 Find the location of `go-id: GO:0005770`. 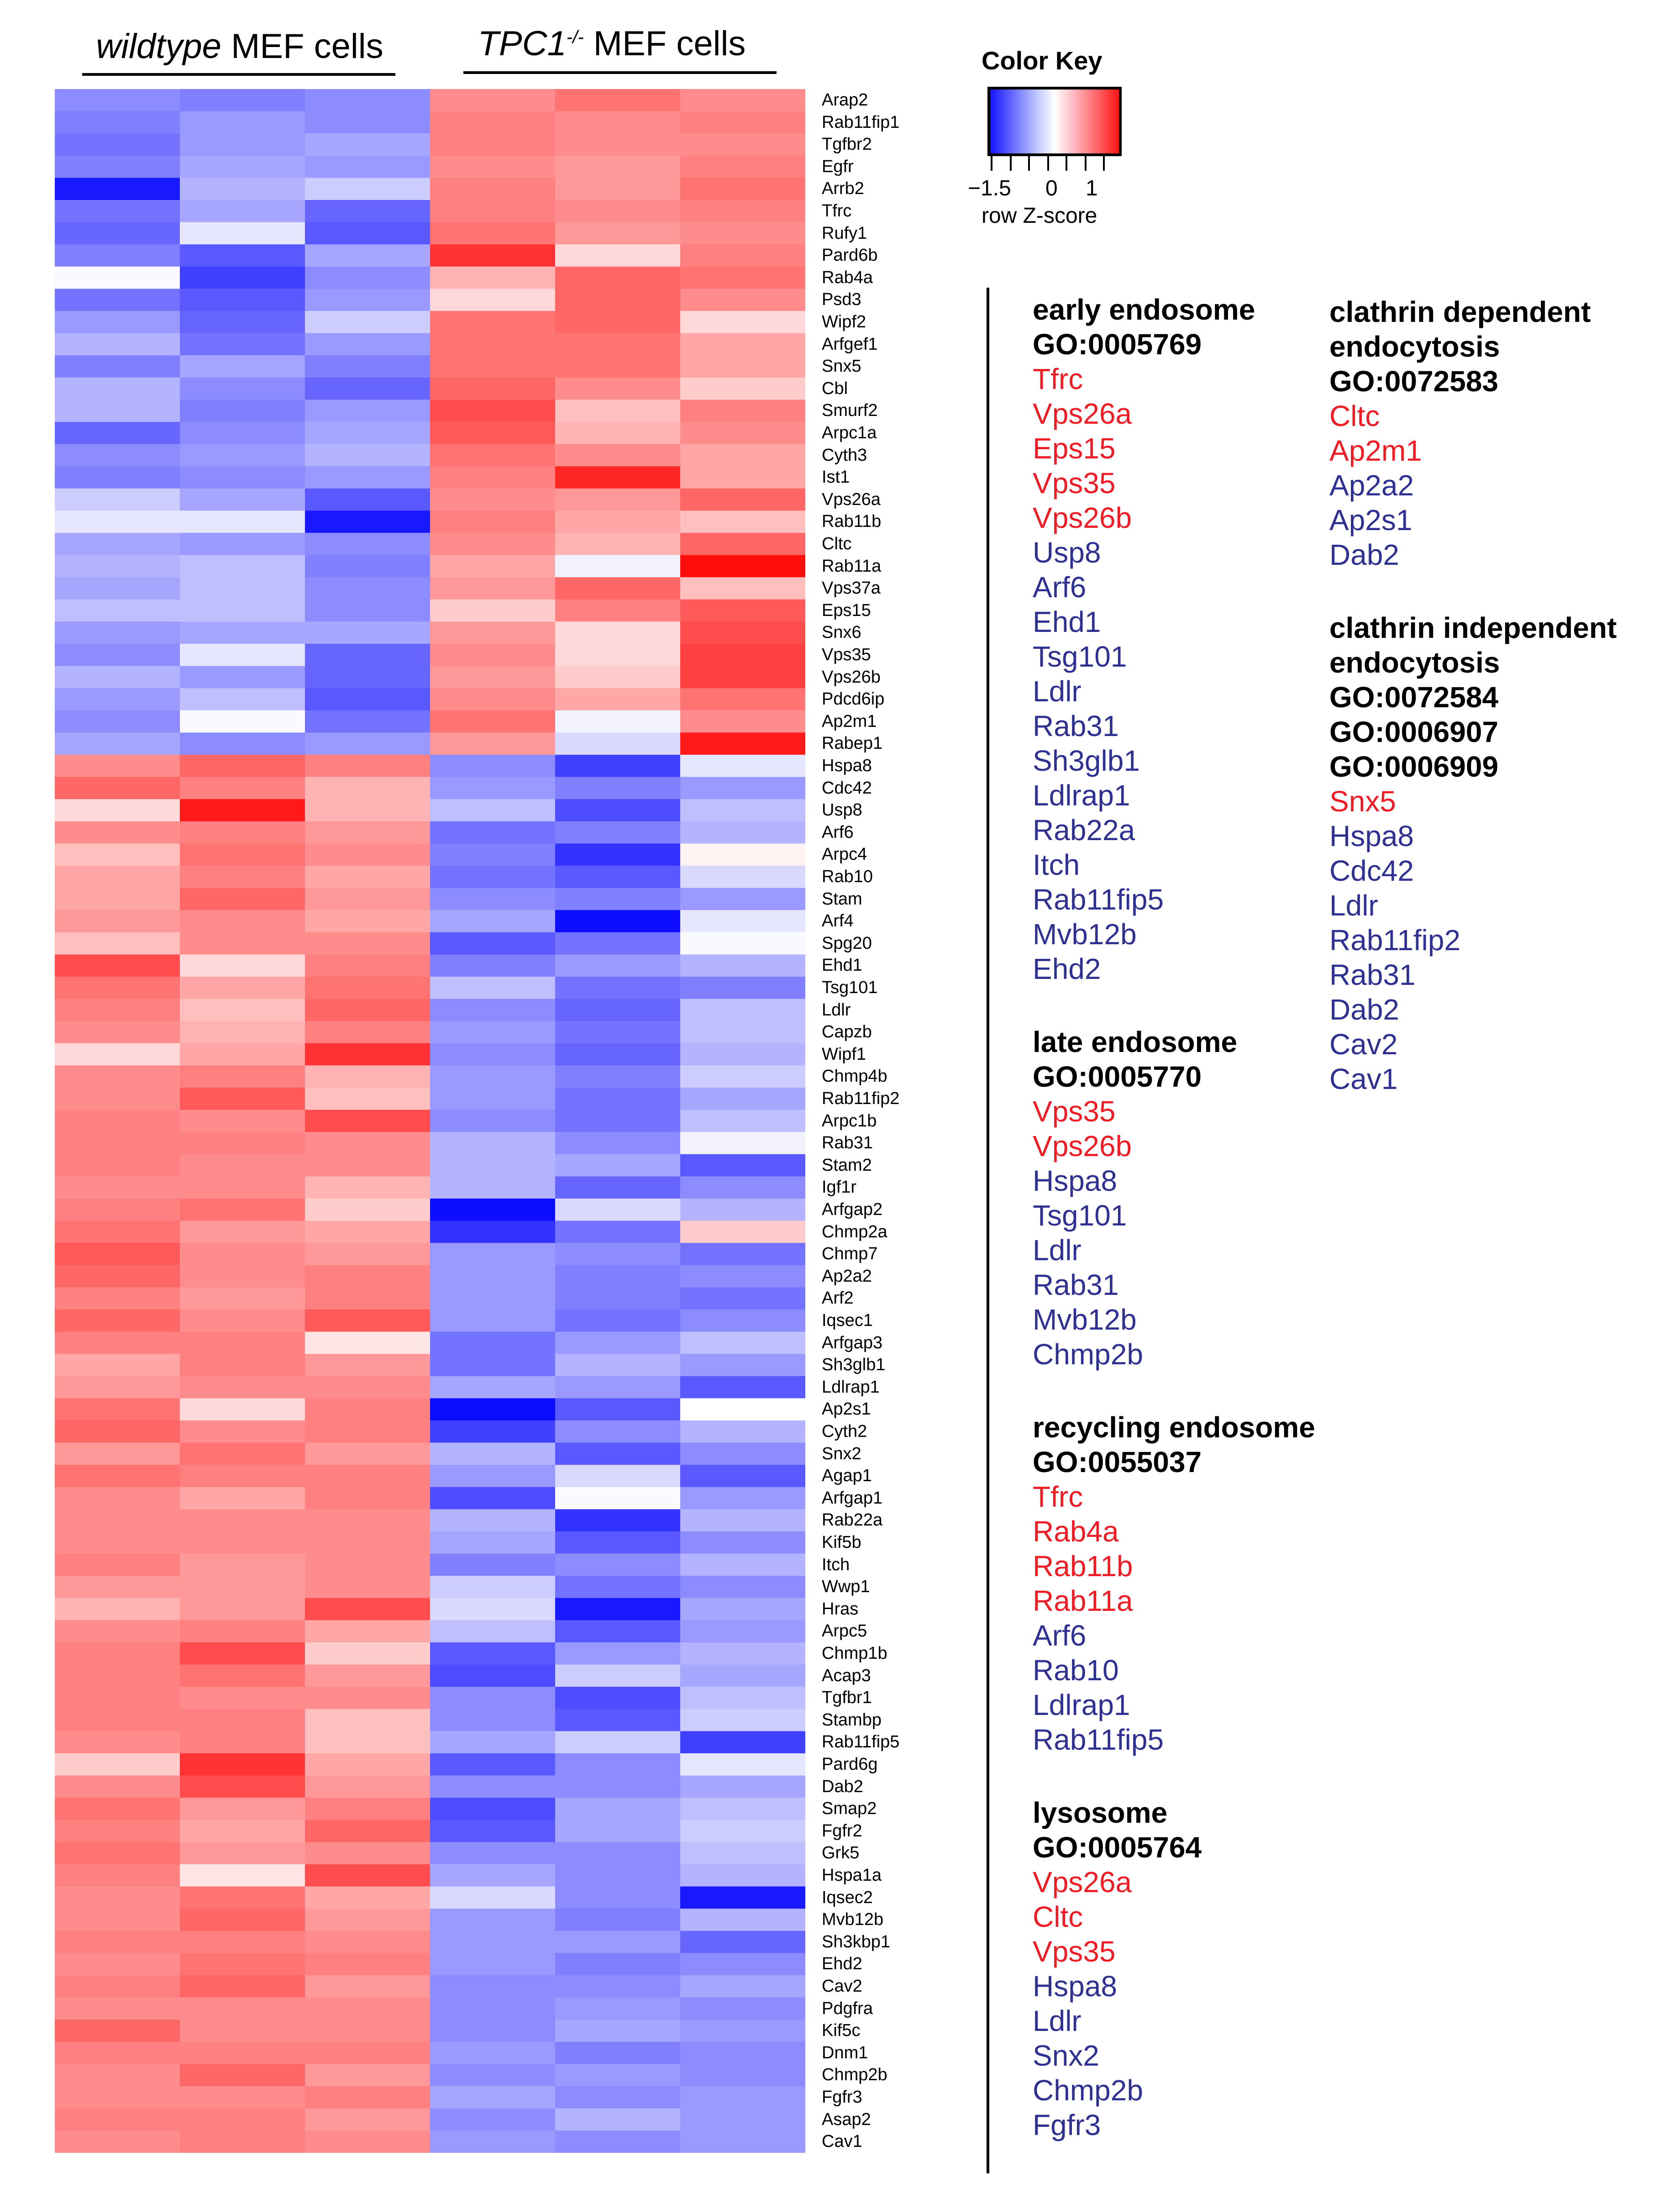

go-id: GO:0005770 is located at coordinates (1117, 1076).